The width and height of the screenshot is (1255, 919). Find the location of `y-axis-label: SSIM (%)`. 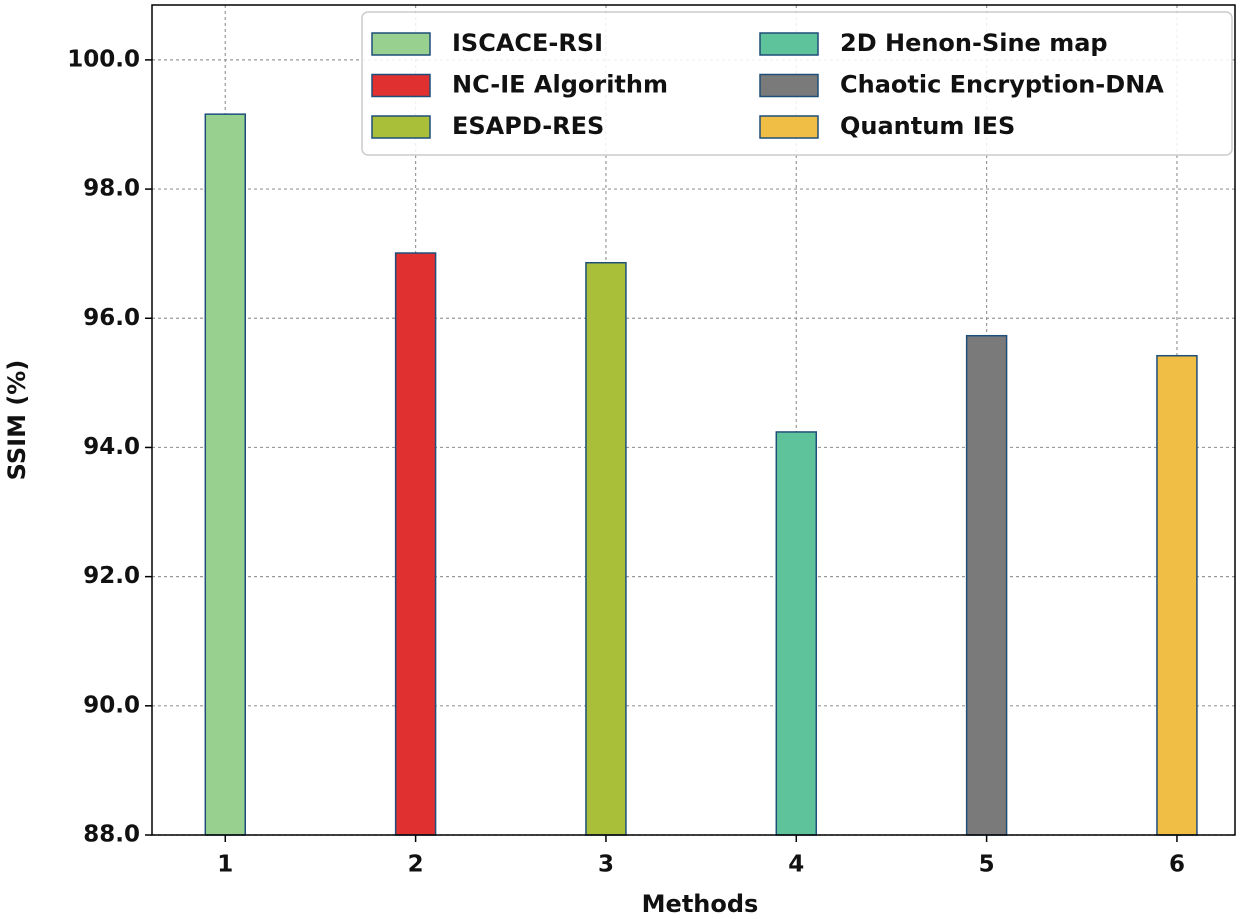

y-axis-label: SSIM (%) is located at coordinates (17, 420).